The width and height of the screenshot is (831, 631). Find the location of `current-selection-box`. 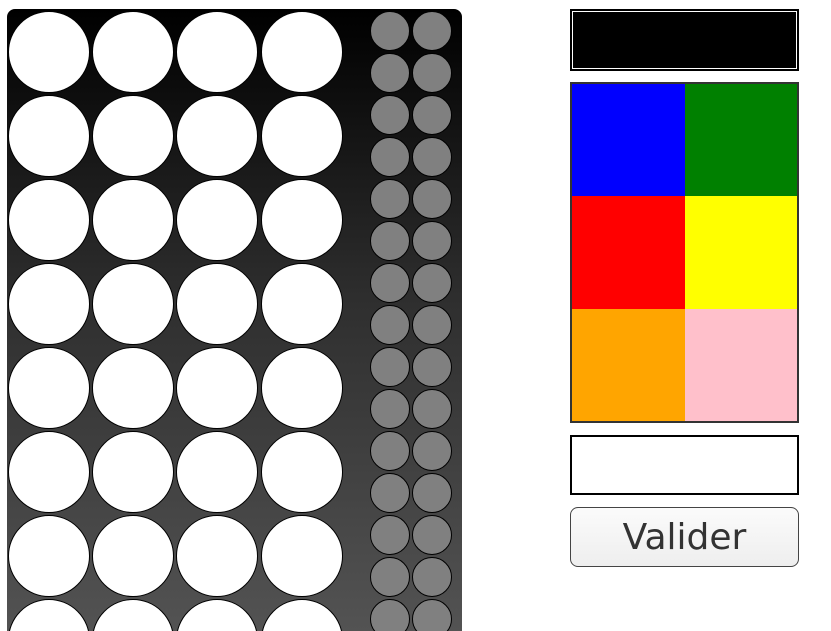

current-selection-box is located at coordinates (684, 465).